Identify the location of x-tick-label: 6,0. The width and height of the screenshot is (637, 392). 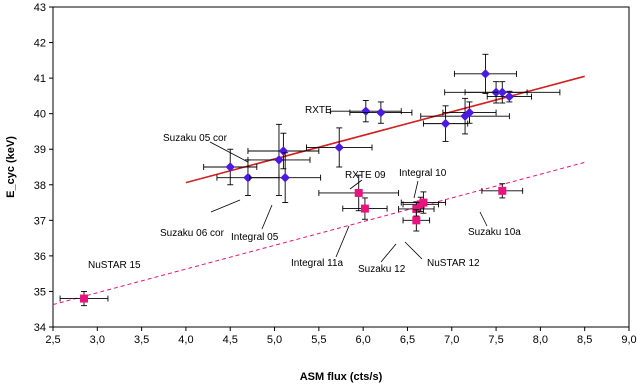
(363, 340).